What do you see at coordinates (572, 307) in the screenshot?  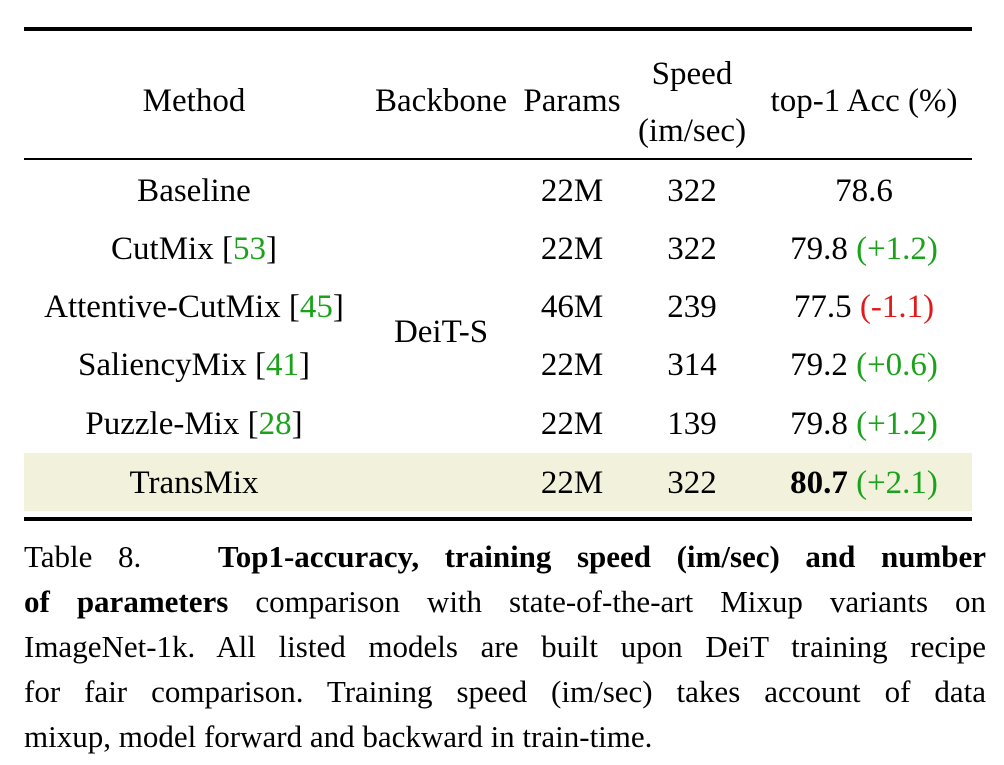 I see `params-cell: 46M` at bounding box center [572, 307].